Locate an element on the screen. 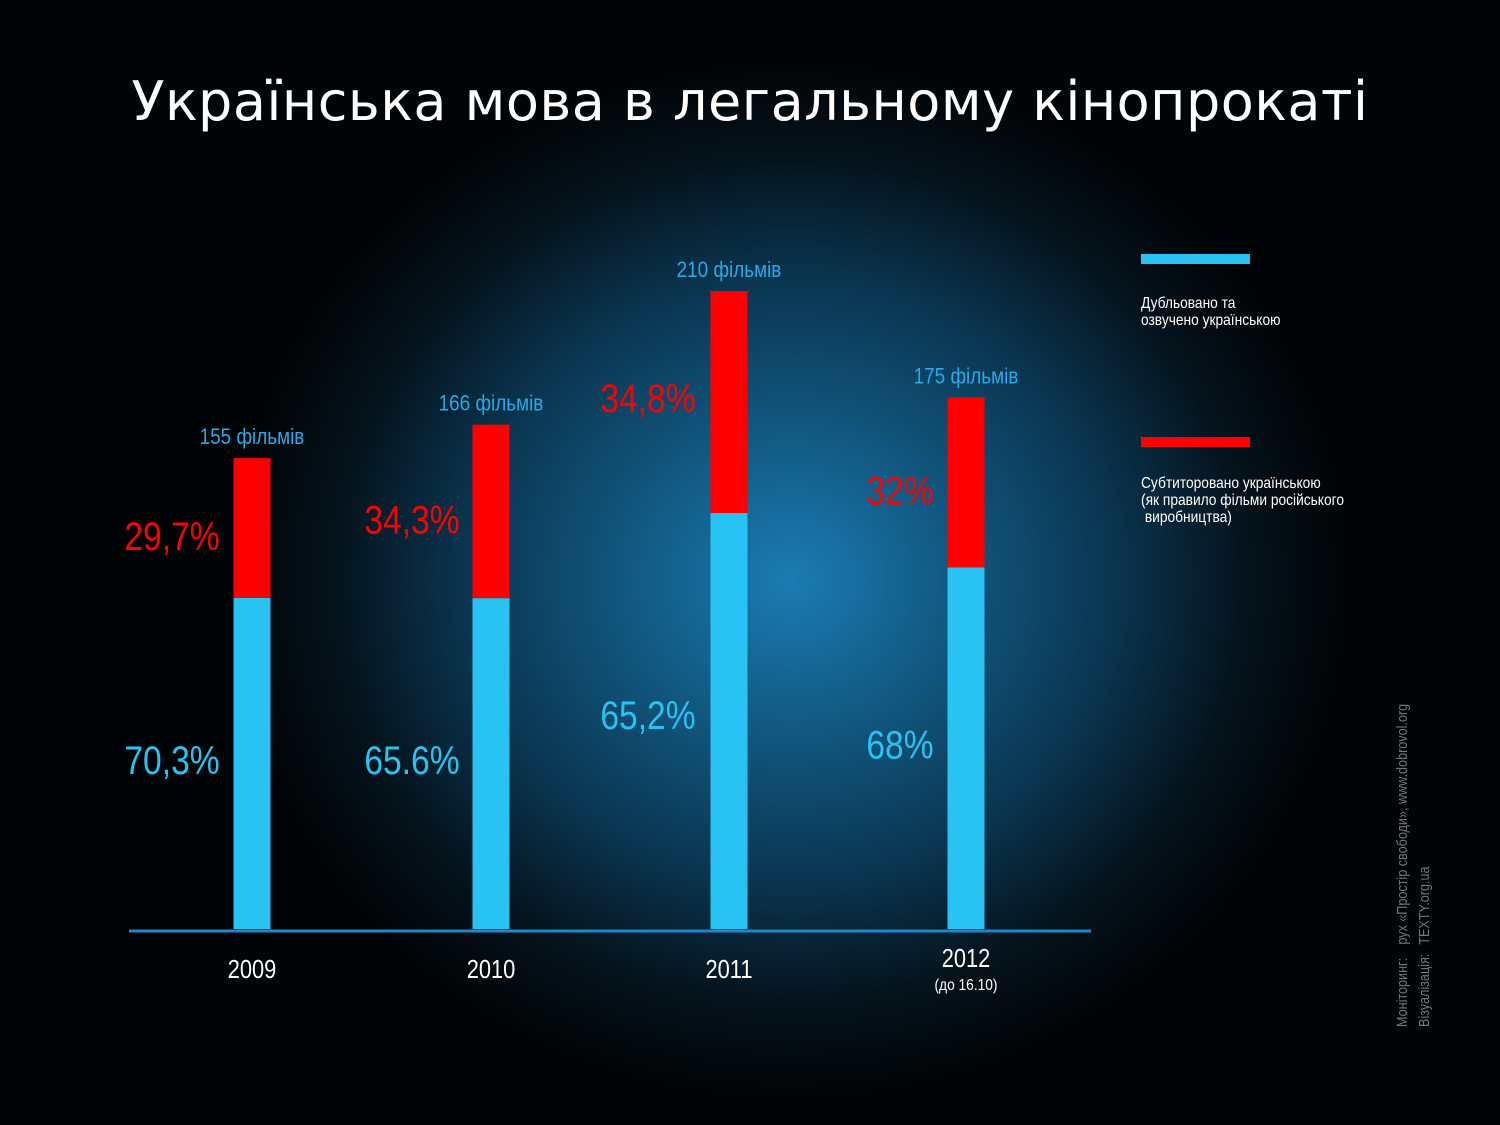 Image resolution: width=1500 pixels, height=1125 pixels. x-tick-label-2009: 2009 is located at coordinates (252, 969).